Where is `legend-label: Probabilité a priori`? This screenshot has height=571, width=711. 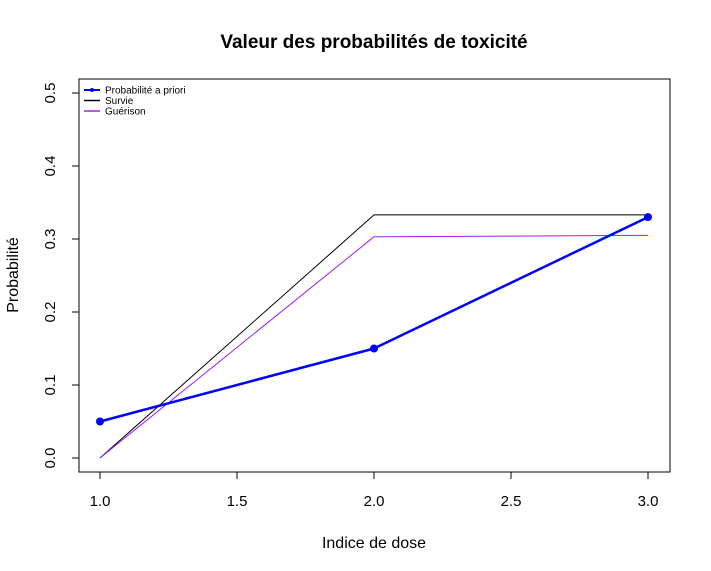 legend-label: Probabilité a priori is located at coordinates (145, 91).